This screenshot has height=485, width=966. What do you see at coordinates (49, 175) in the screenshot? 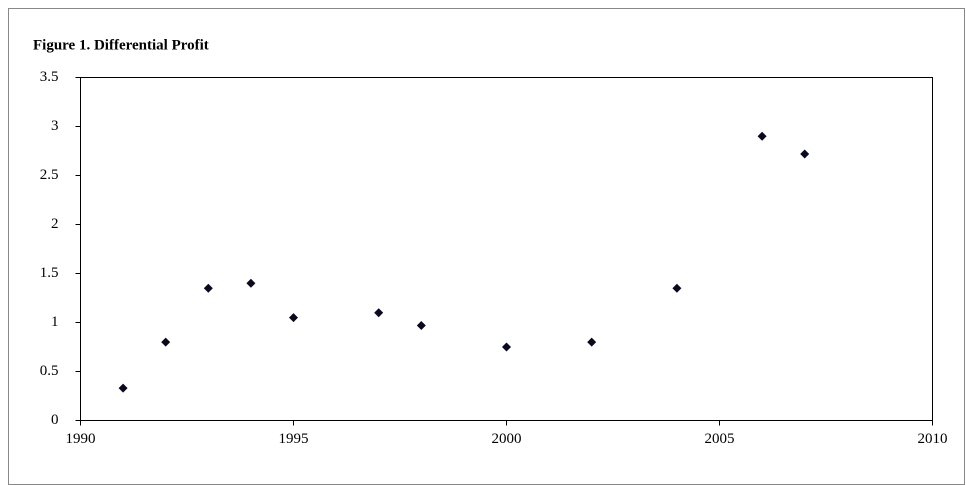
I see `y-tick-label: 2.5` at bounding box center [49, 175].